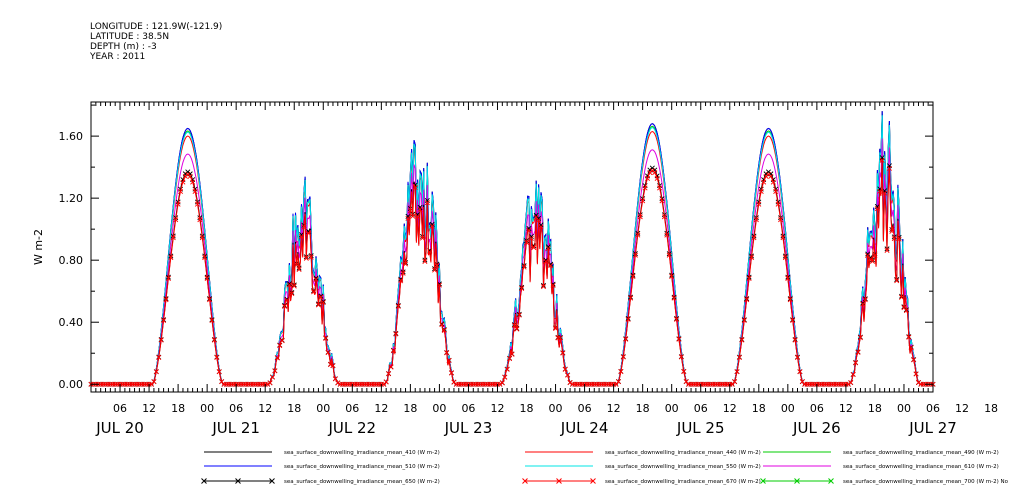  Describe the element at coordinates (816, 428) in the screenshot. I see `x-day-label: JUL 26` at that location.